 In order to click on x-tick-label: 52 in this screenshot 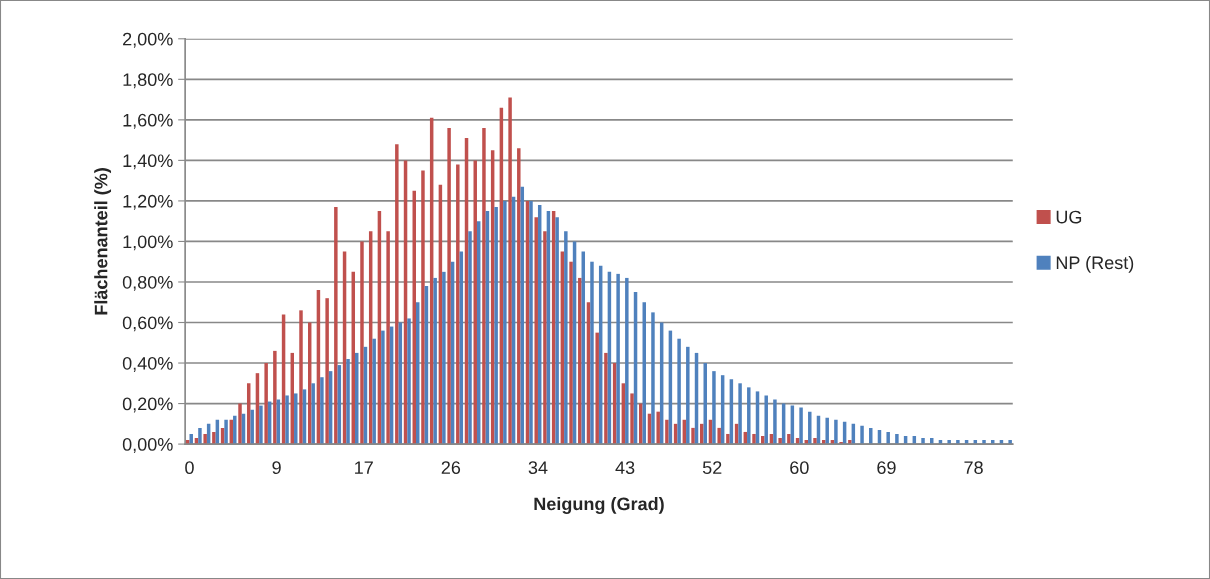, I will do `click(712, 468)`.